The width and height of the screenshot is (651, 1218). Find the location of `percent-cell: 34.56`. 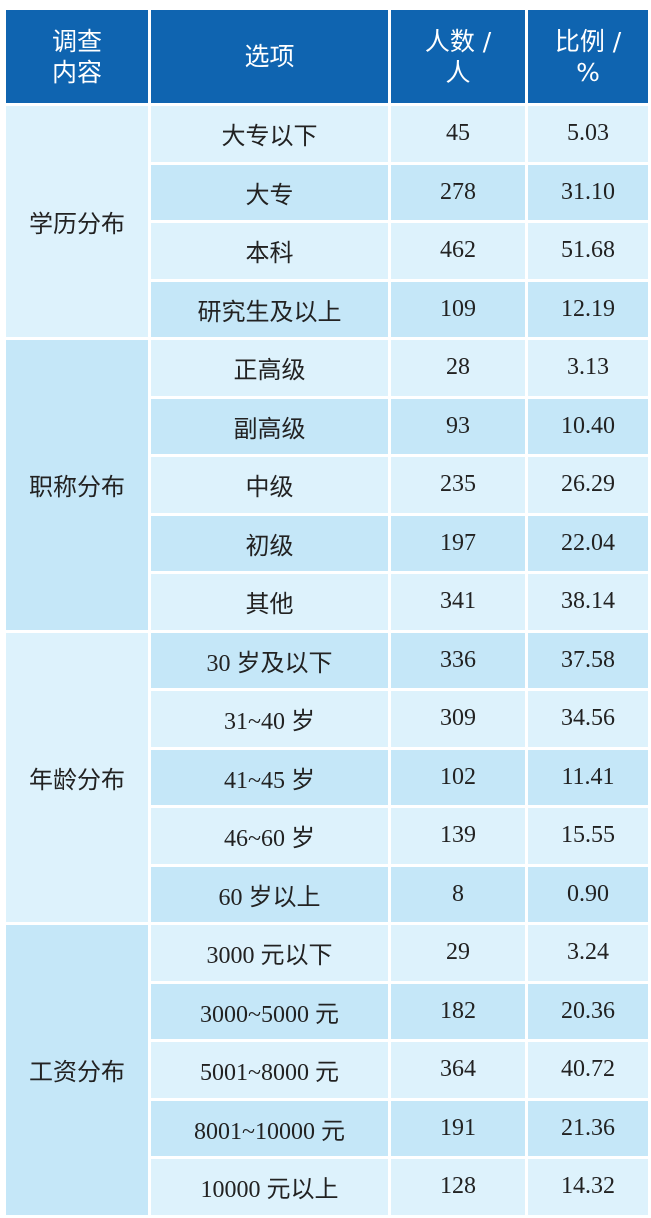

percent-cell: 34.56 is located at coordinates (588, 719).